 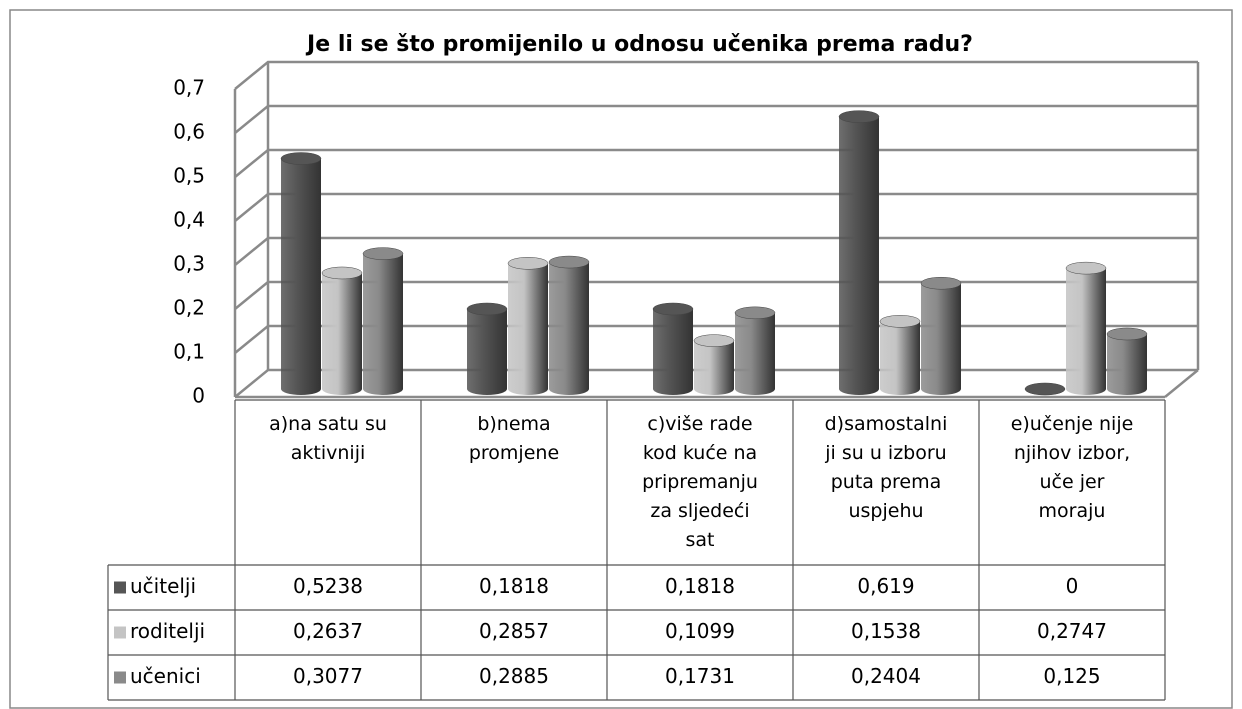 I want to click on data-label: 0,1099, so click(x=700, y=631).